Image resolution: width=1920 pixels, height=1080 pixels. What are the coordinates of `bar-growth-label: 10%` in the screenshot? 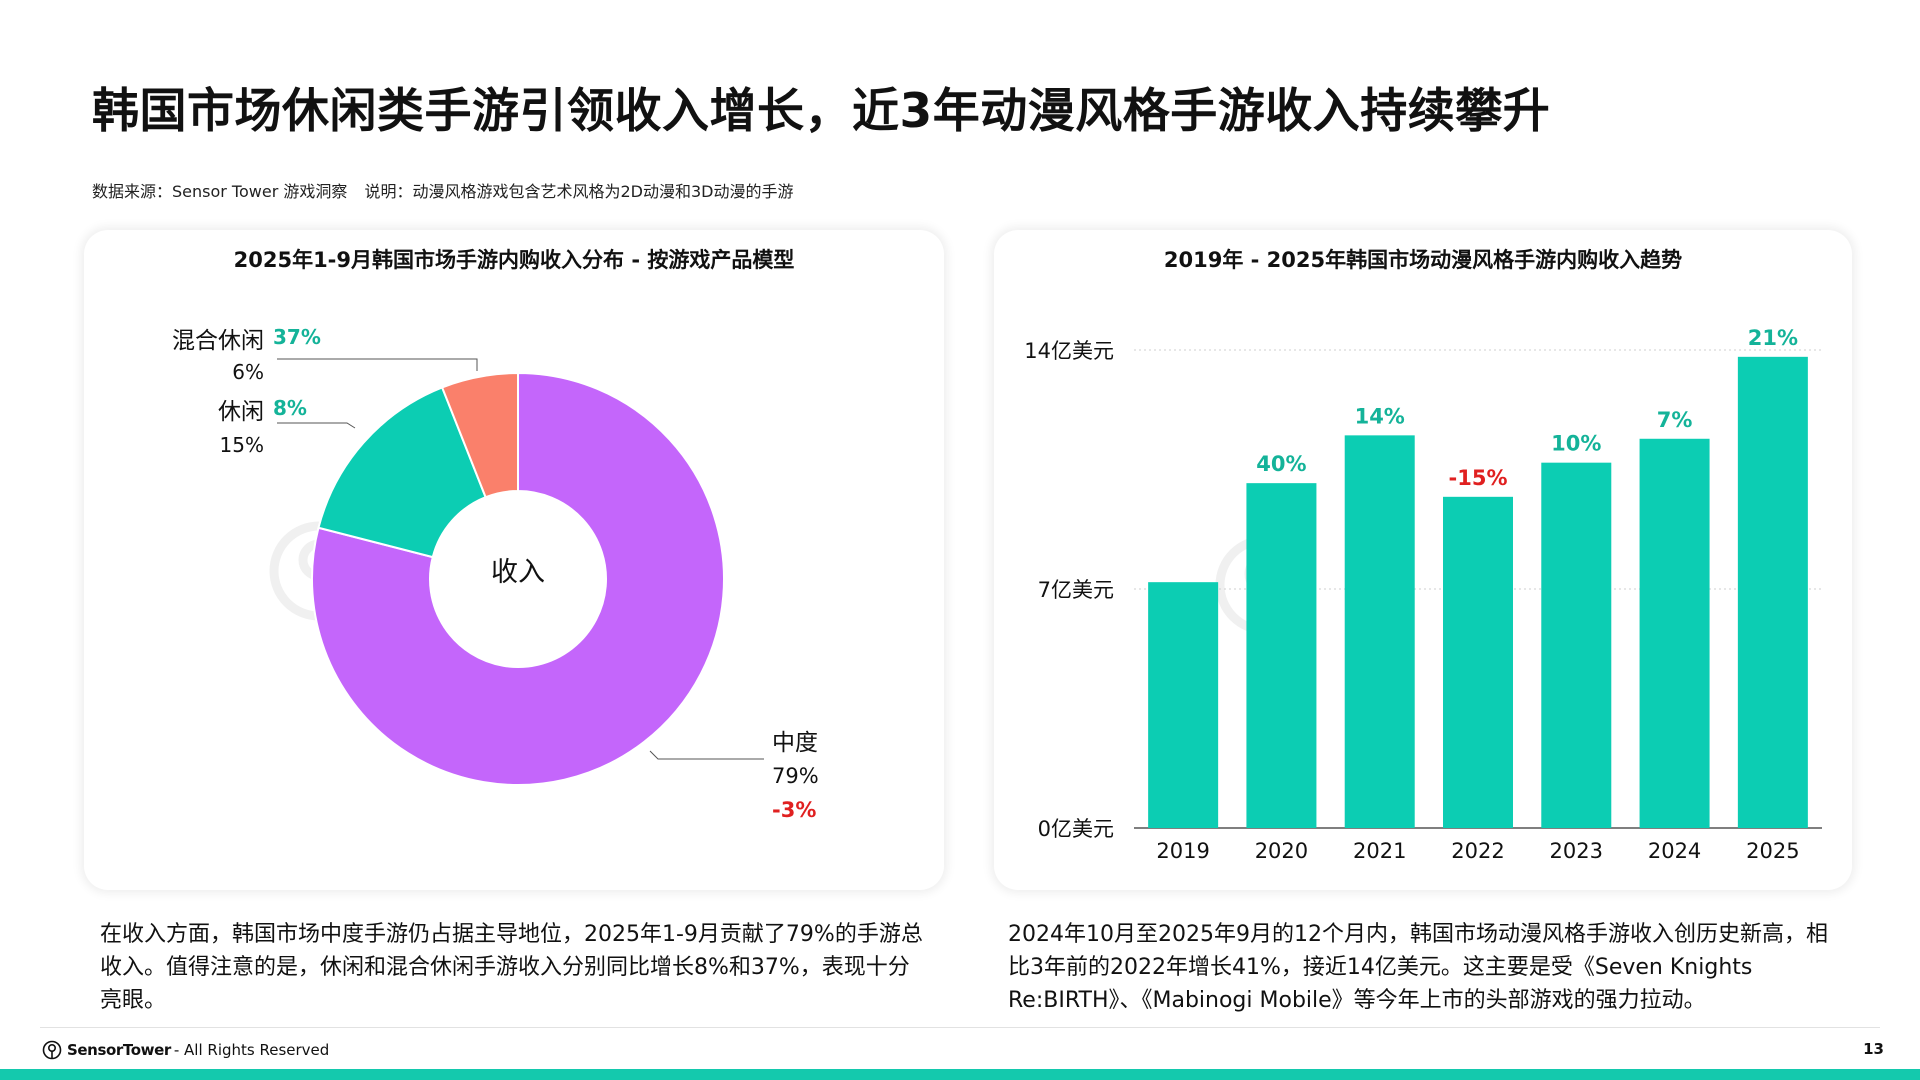 It's located at (1576, 444).